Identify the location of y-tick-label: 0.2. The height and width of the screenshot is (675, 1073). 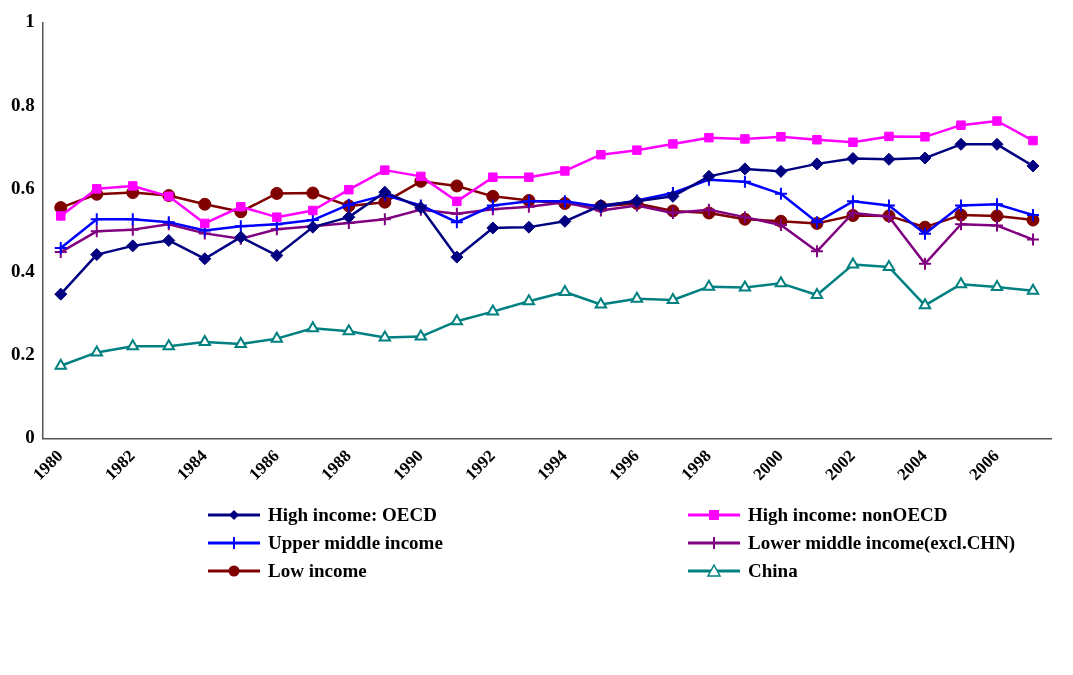
(23, 354).